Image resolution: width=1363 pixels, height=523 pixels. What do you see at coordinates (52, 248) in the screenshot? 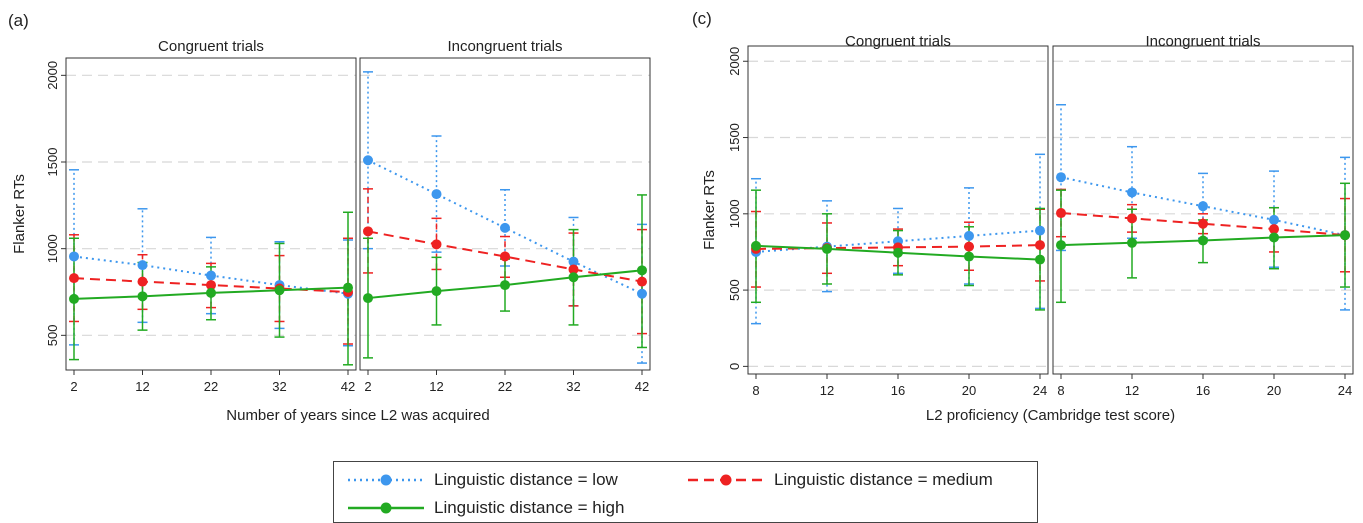
I see `panel-0-ytick-label: 1000` at bounding box center [52, 248].